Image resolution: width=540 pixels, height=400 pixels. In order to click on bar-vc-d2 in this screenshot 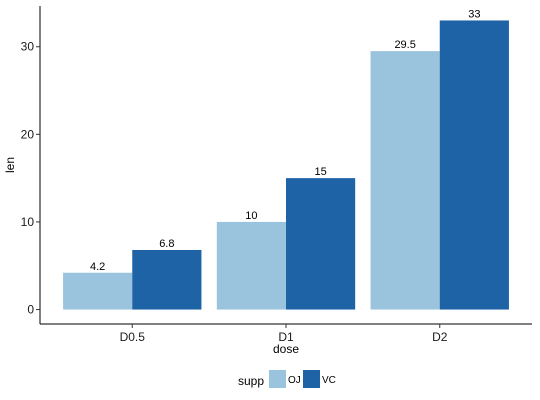, I will do `click(474, 165)`.